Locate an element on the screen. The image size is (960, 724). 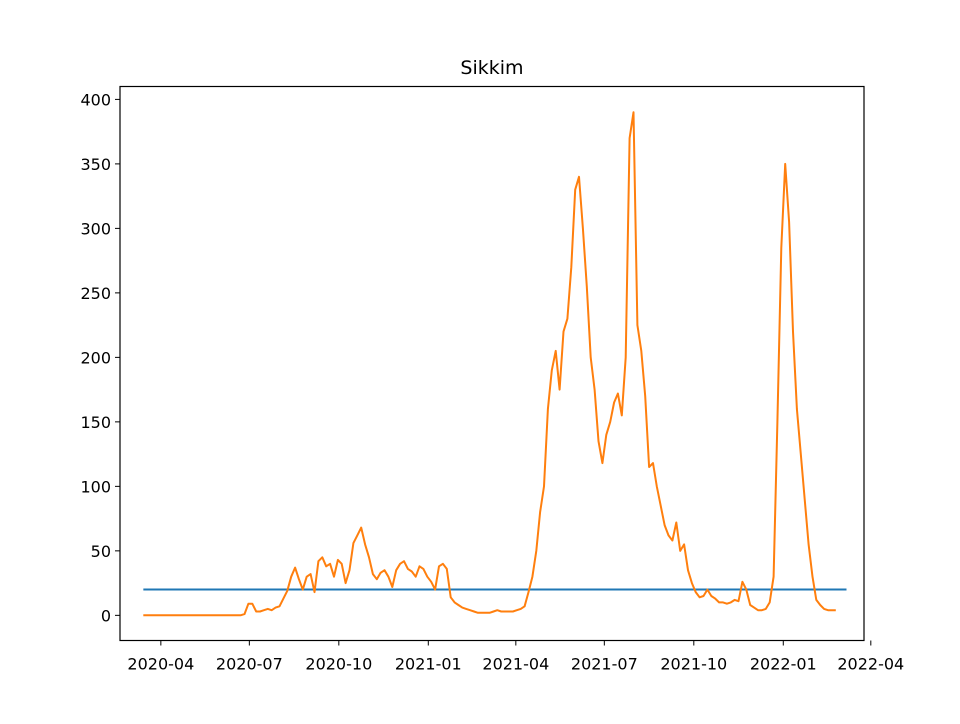
x-tick-label: 2021-10 is located at coordinates (693, 664).